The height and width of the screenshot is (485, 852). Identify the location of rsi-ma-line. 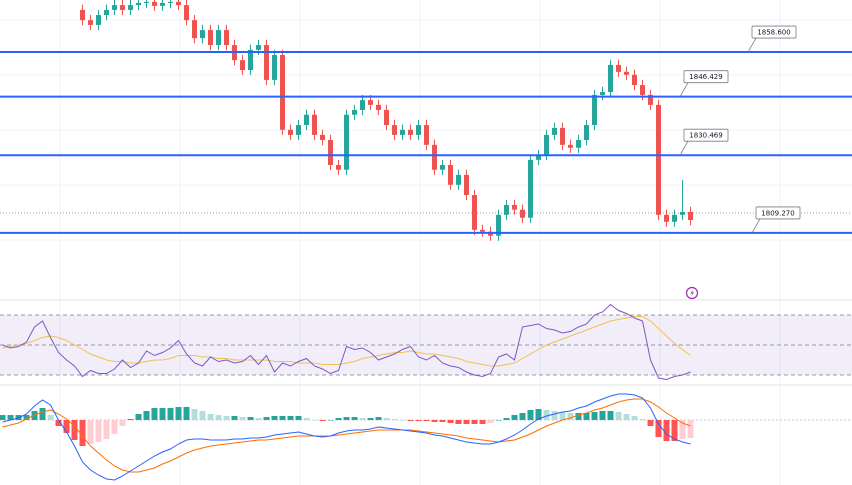
(346, 341).